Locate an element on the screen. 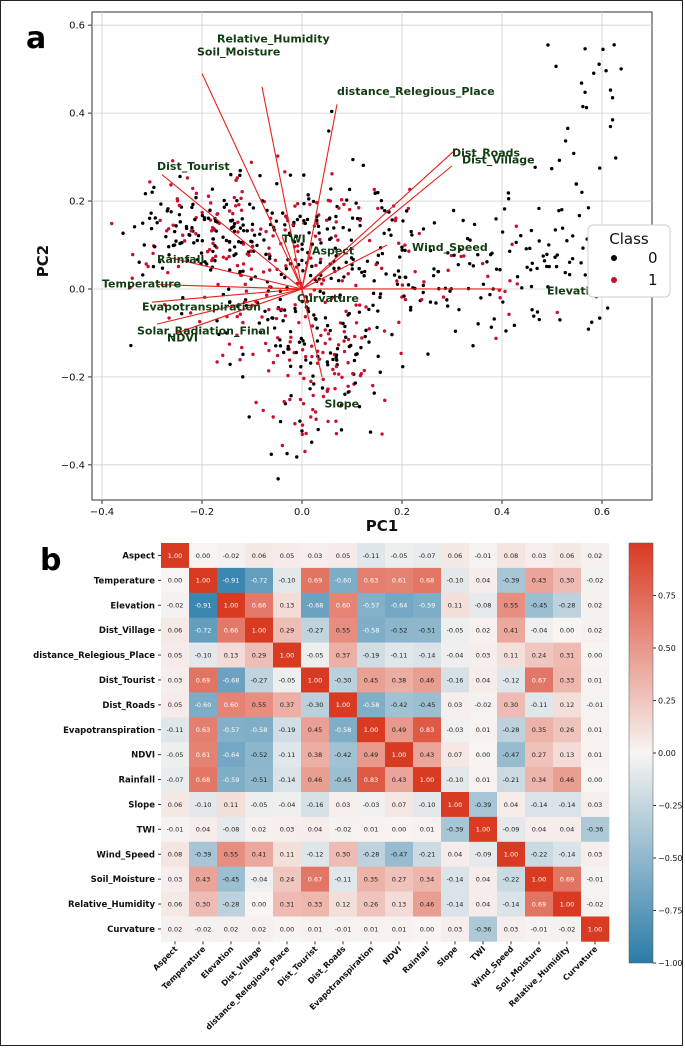 This screenshot has height=1048, width=685. heatmap-value: -0.14 is located at coordinates (427, 655).